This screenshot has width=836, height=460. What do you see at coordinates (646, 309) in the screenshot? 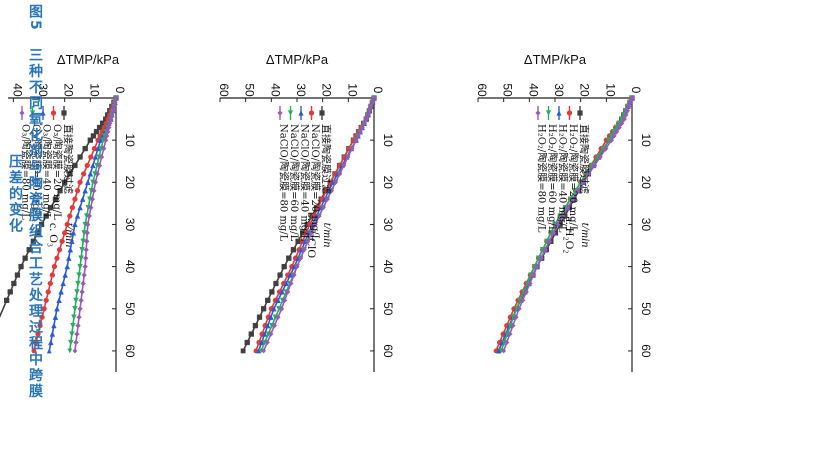
I see `time-tick-label: 50` at bounding box center [646, 309].